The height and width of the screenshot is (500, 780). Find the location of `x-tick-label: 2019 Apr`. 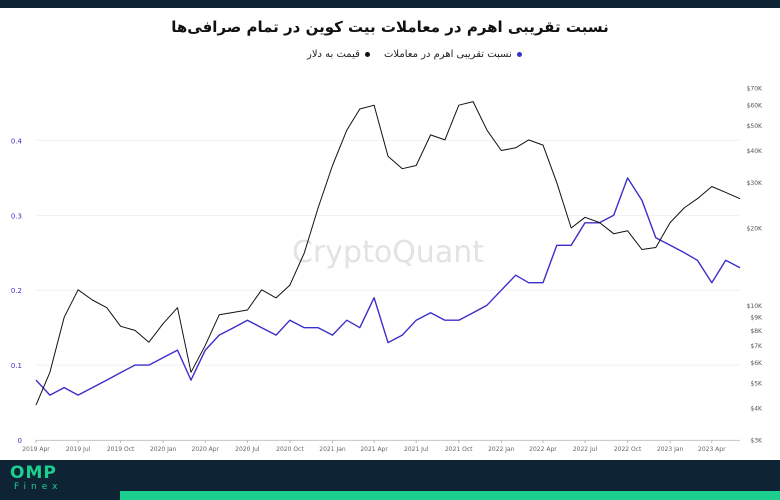

x-tick-label: 2019 Apr is located at coordinates (36, 449).